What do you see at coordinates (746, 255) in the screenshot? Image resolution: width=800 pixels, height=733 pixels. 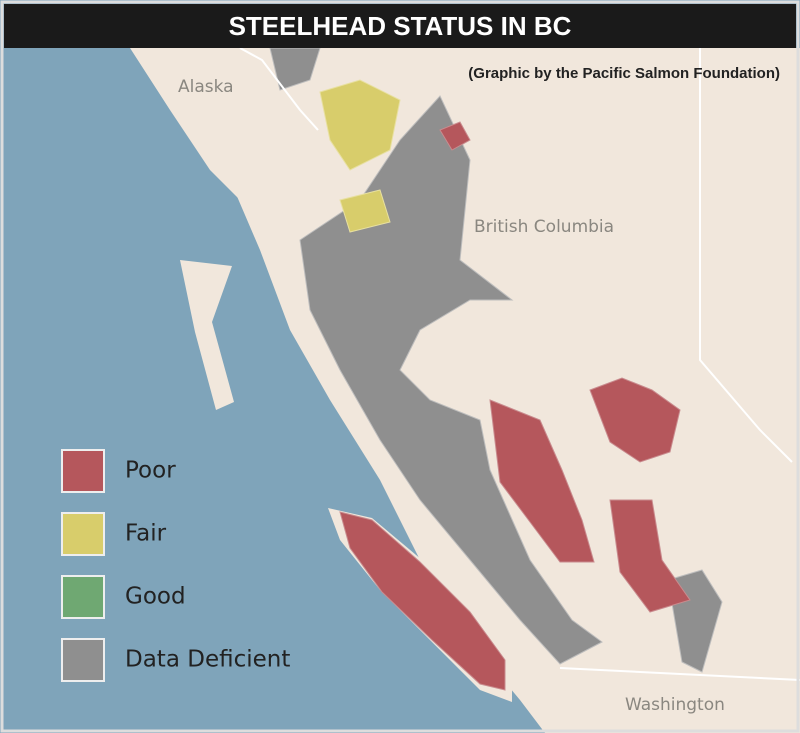 I see `provincial-border` at bounding box center [746, 255].